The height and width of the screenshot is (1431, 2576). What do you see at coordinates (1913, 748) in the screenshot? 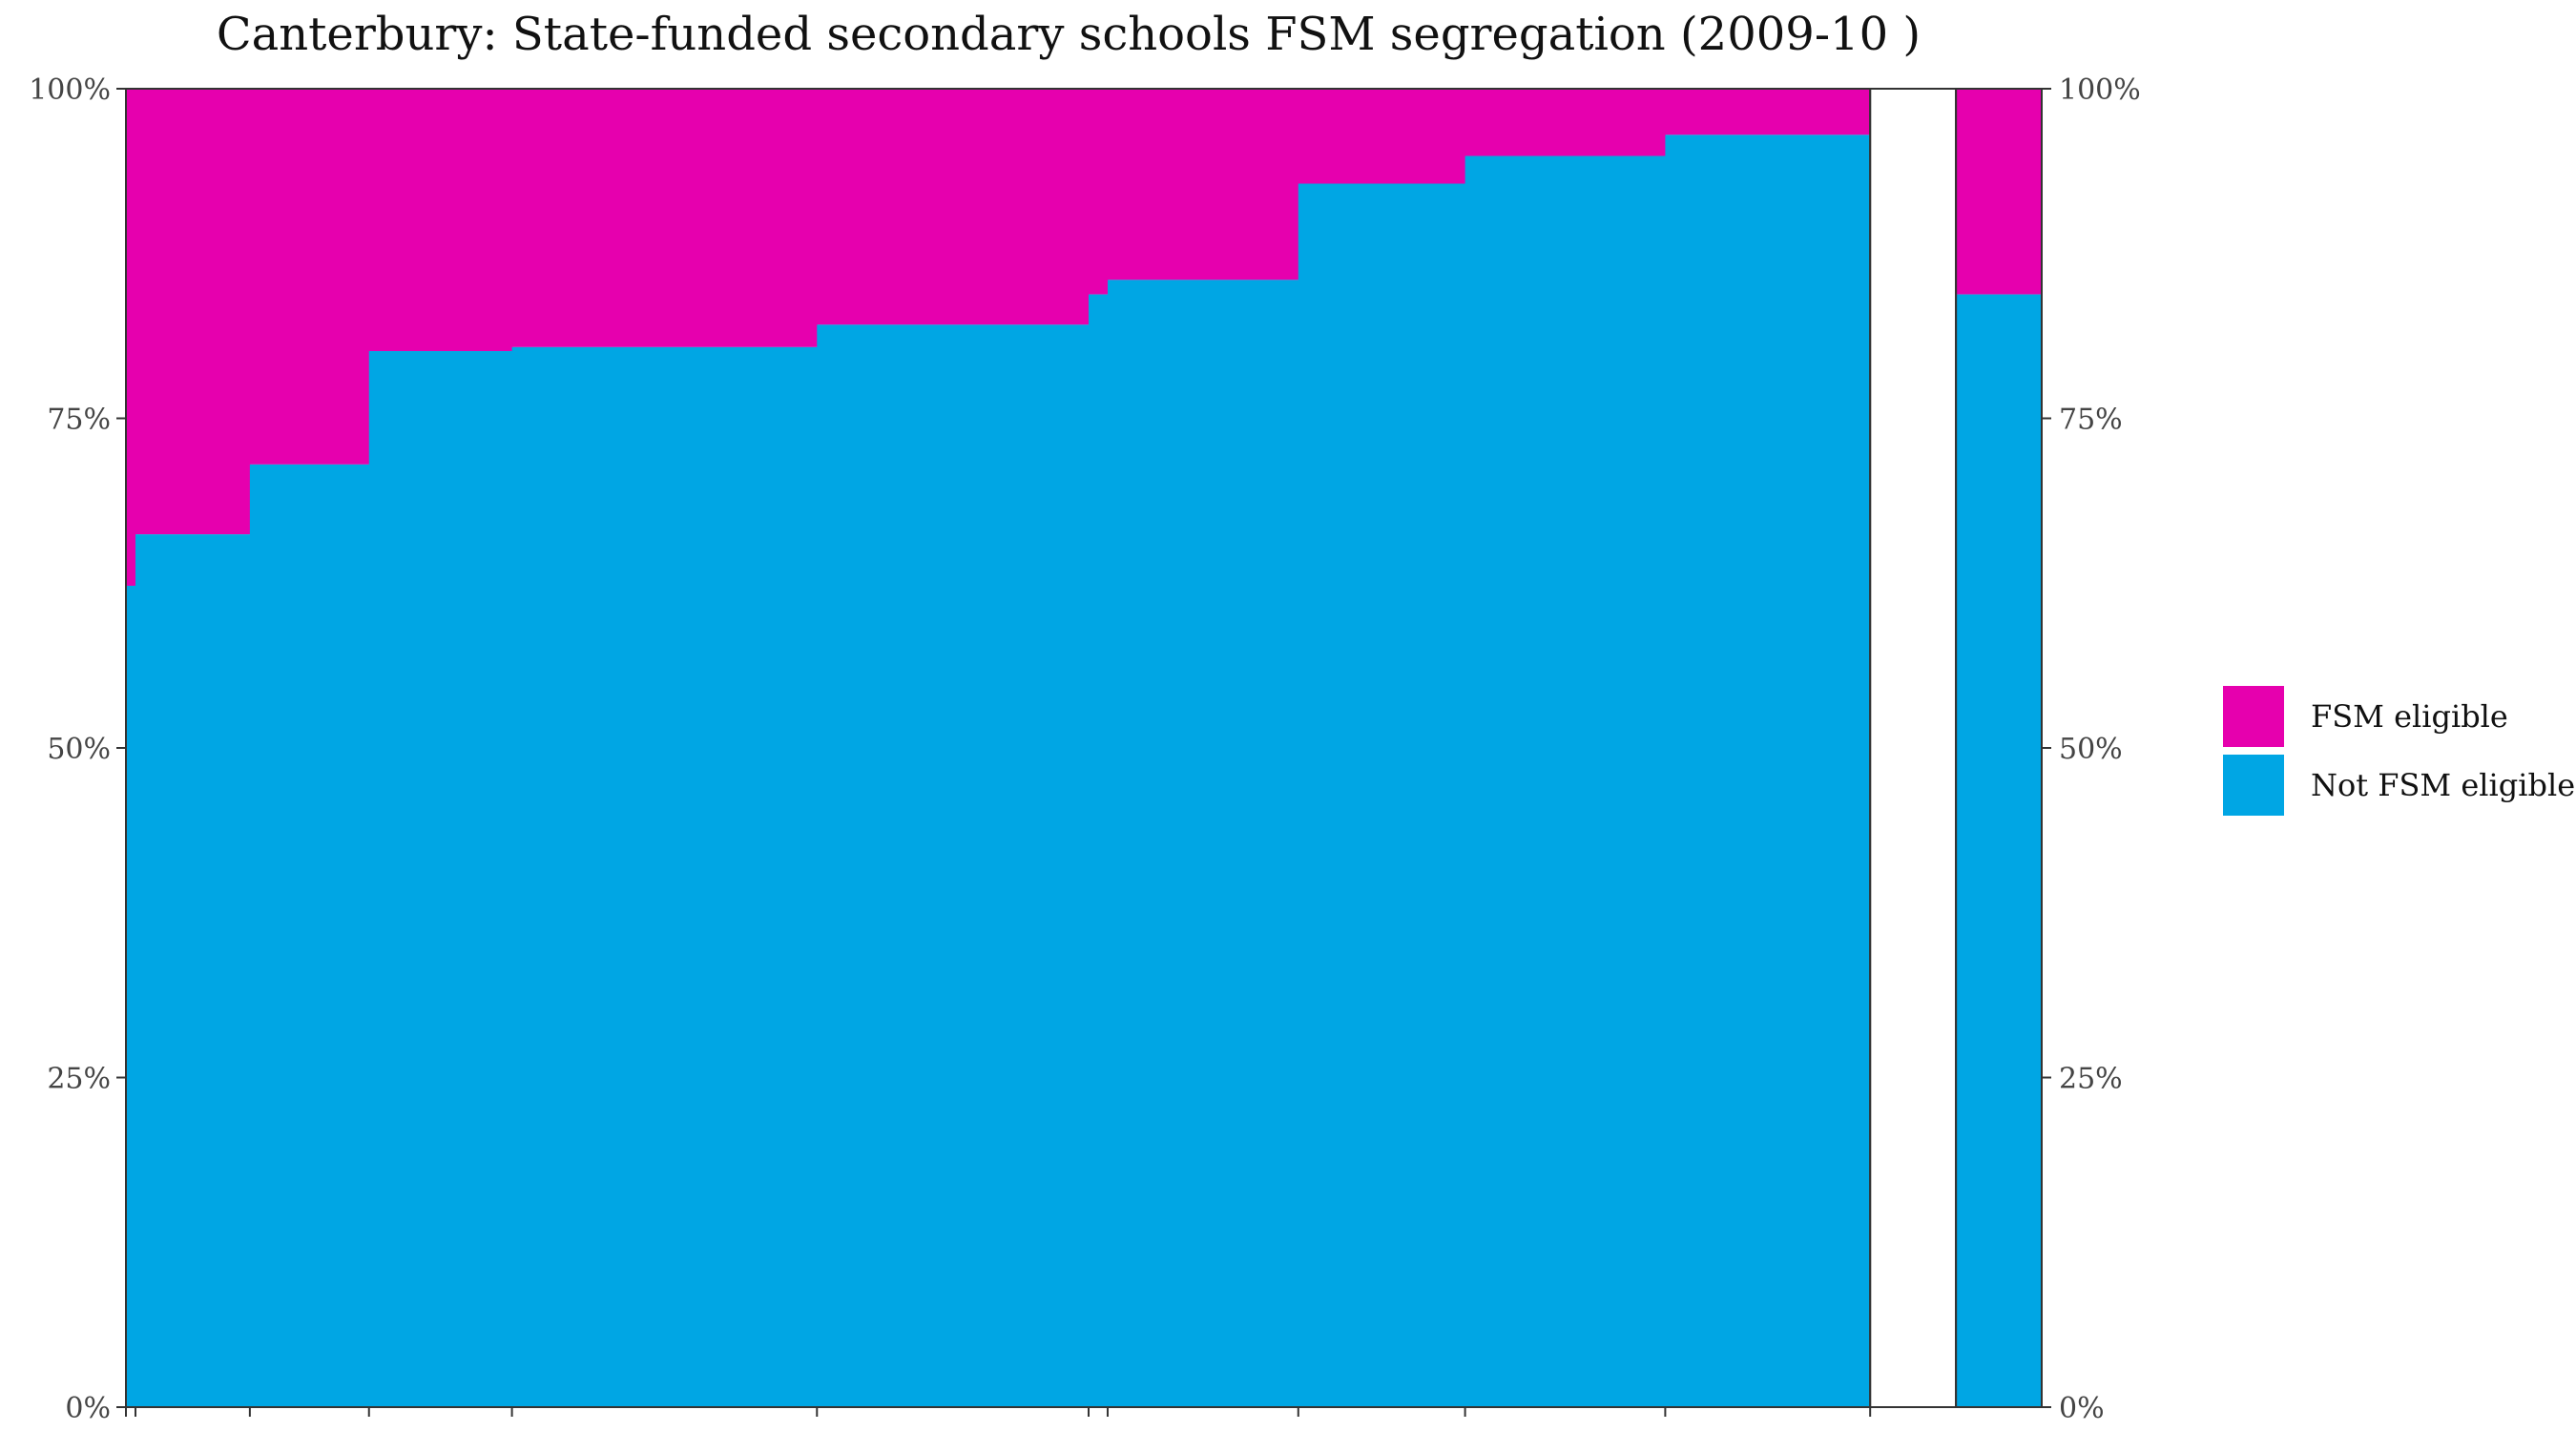
I see `gap-panel-frame` at bounding box center [1913, 748].